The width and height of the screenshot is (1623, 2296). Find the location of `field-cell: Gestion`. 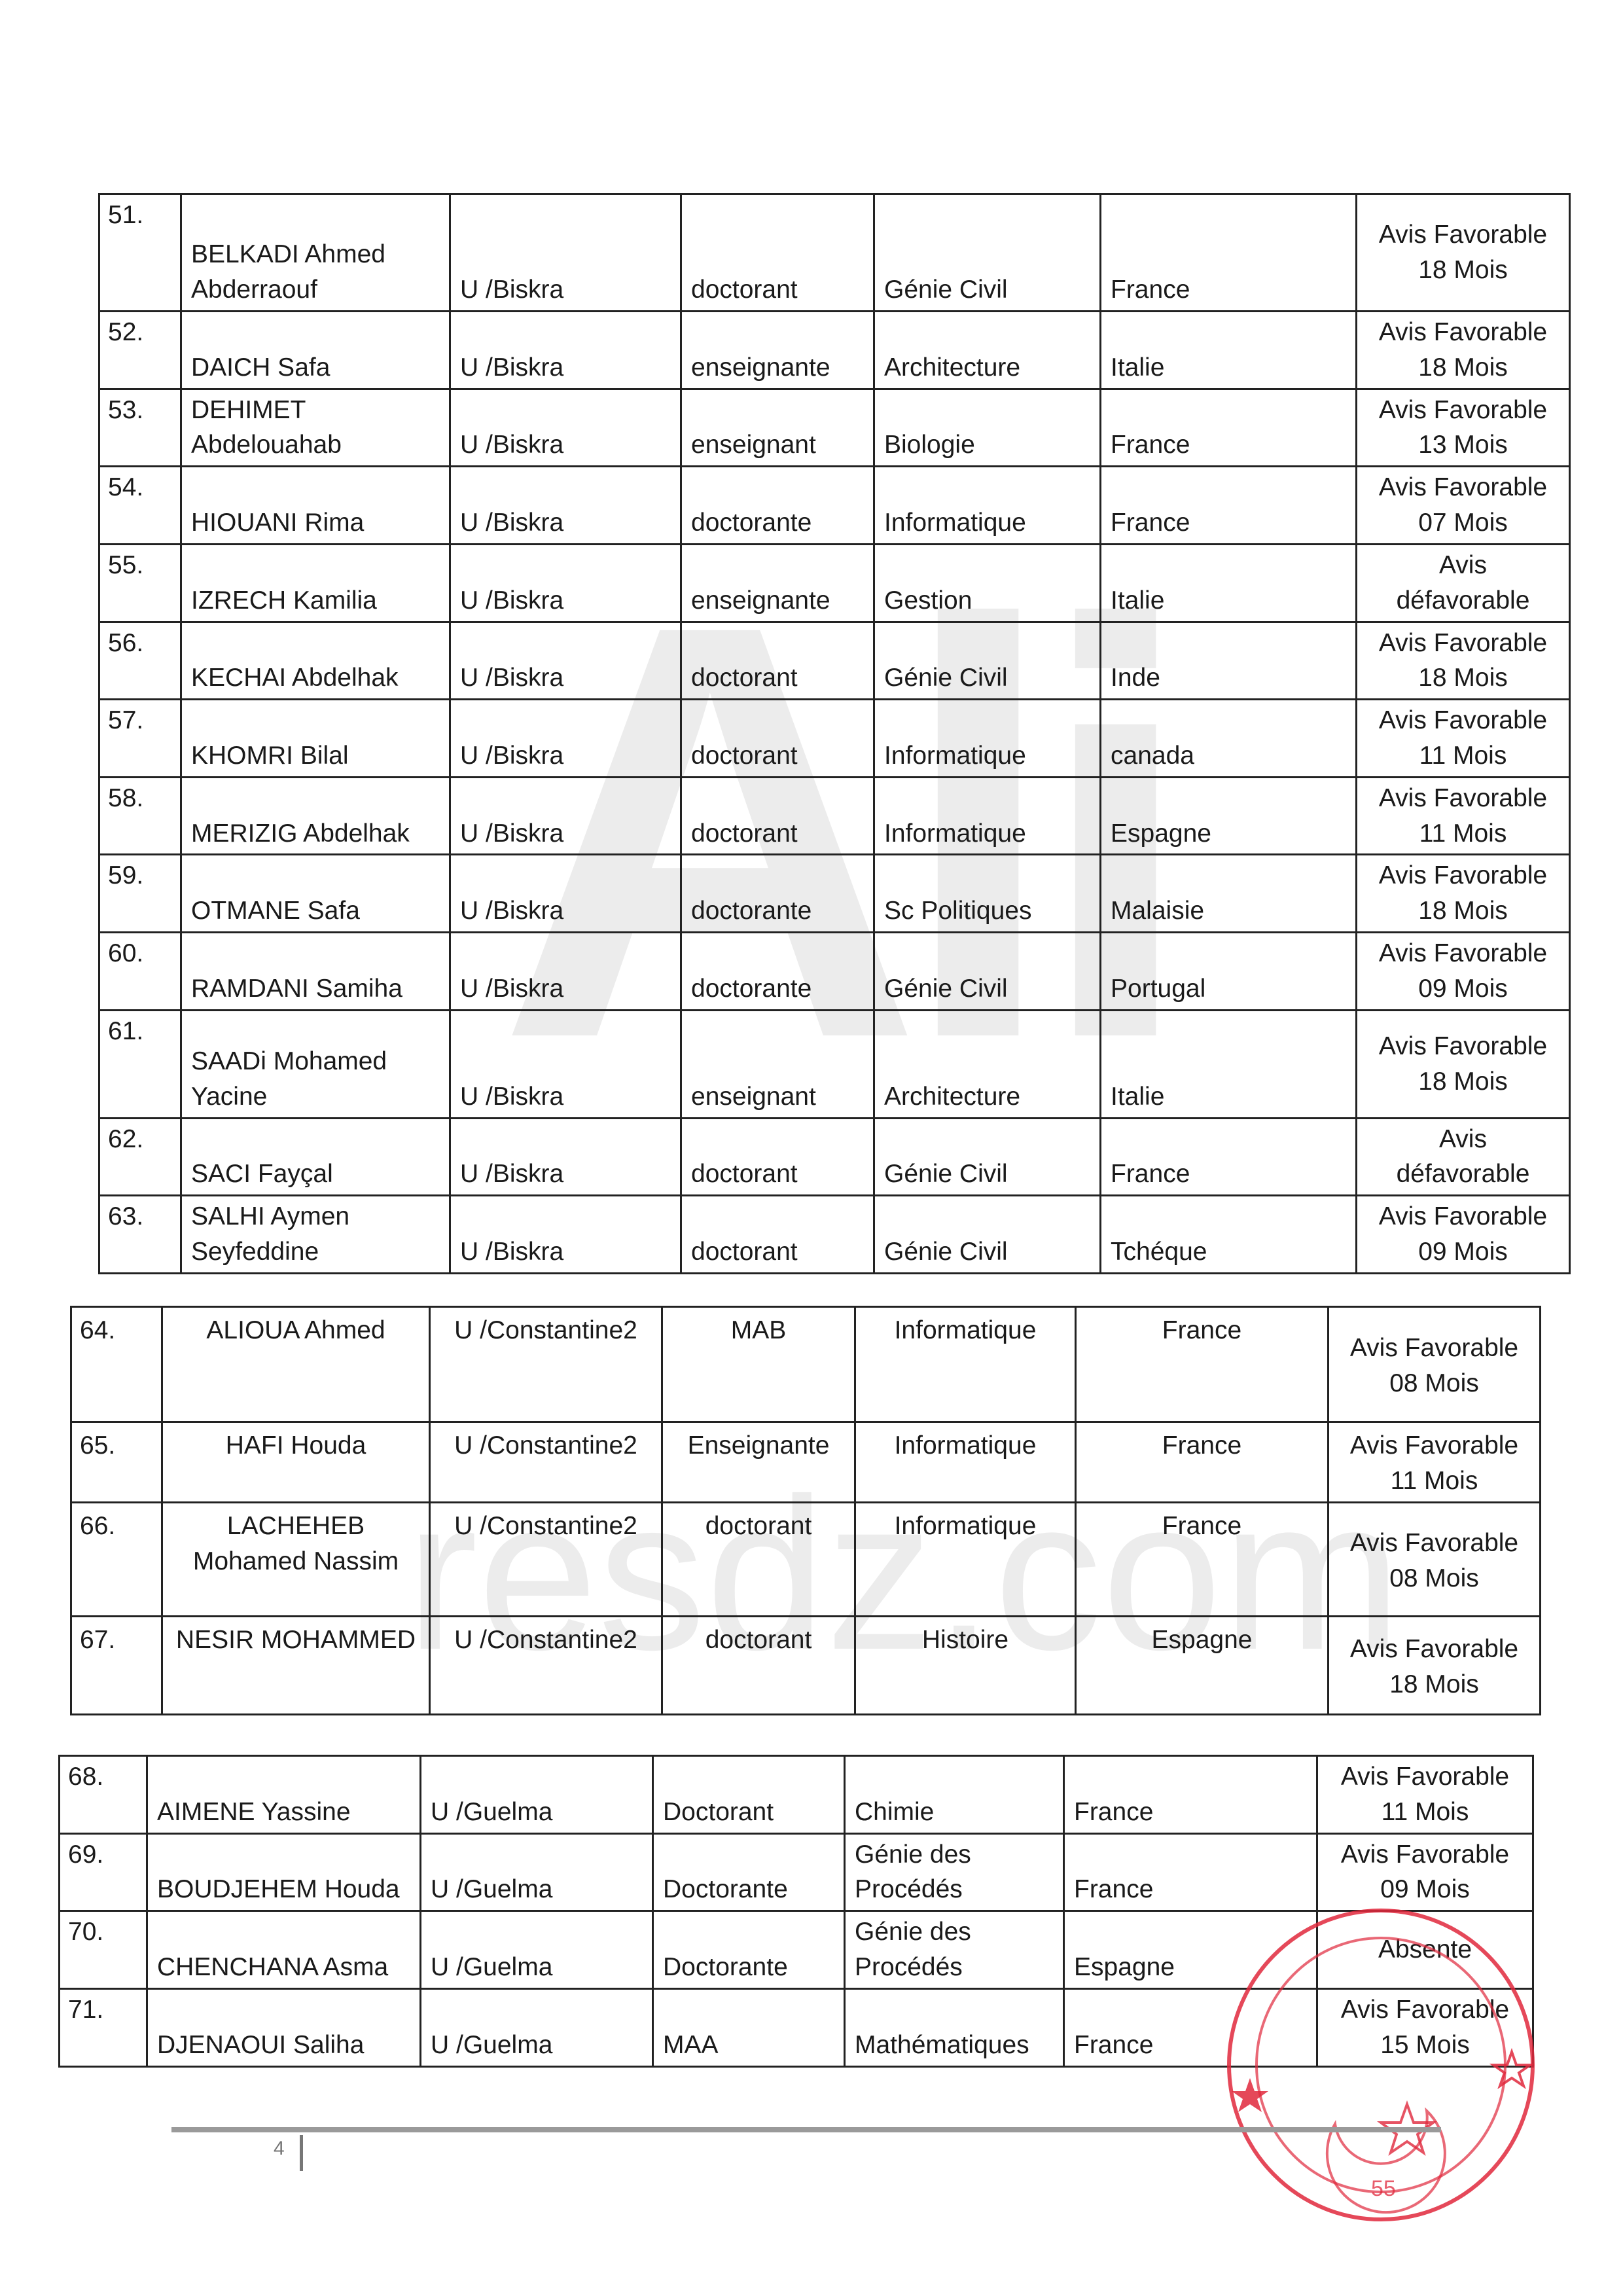

field-cell: Gestion is located at coordinates (987, 583).